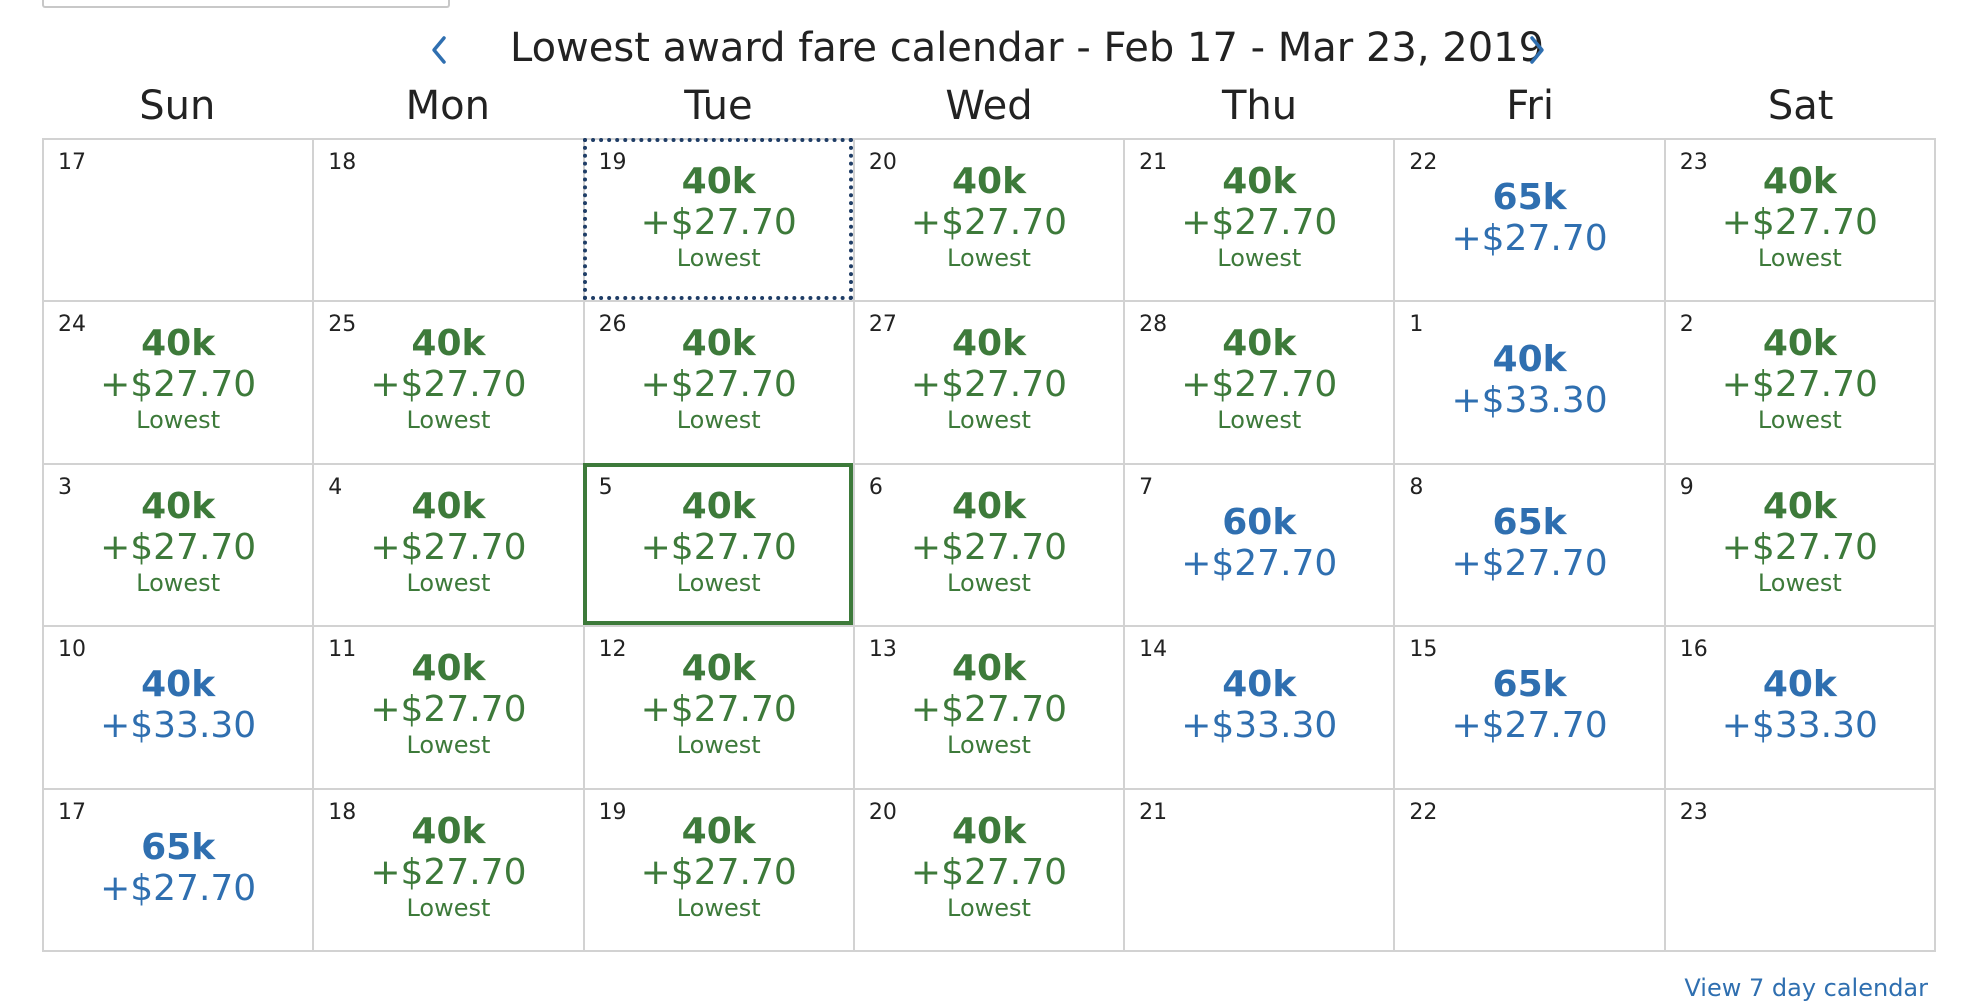  What do you see at coordinates (1260, 870) in the screenshot?
I see `calendar-day-cell: 21` at bounding box center [1260, 870].